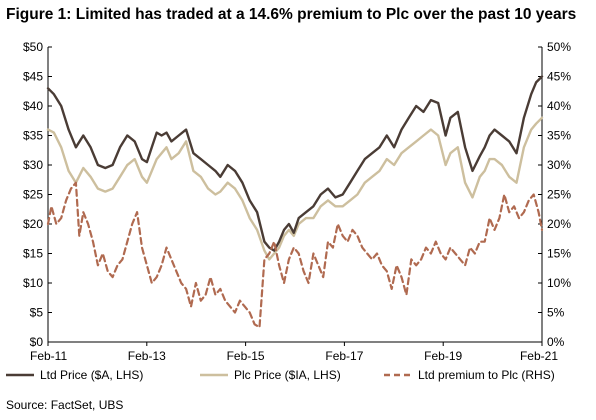  I want to click on y-tick-label-right: 40%, so click(559, 106).